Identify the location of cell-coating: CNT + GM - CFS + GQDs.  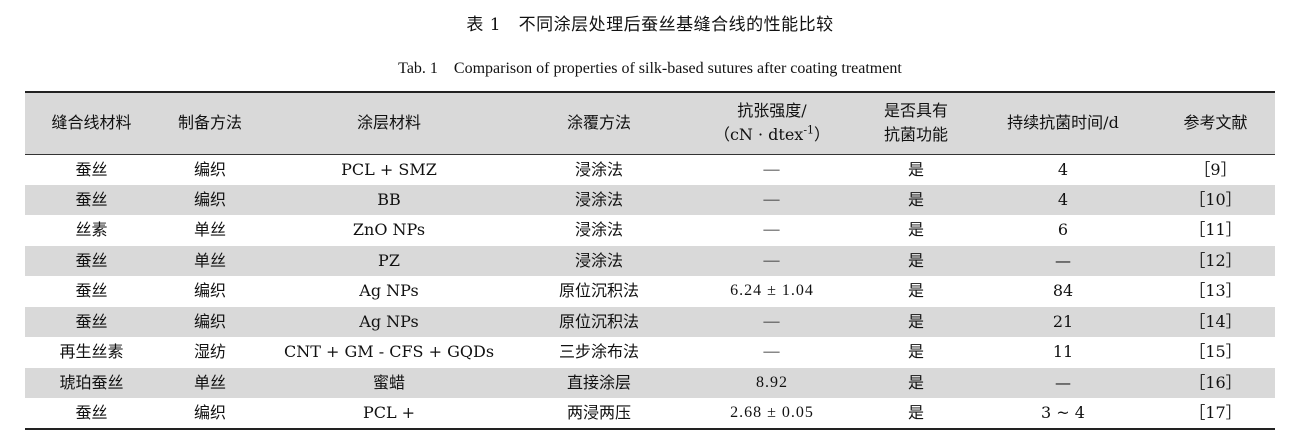
(389, 352).